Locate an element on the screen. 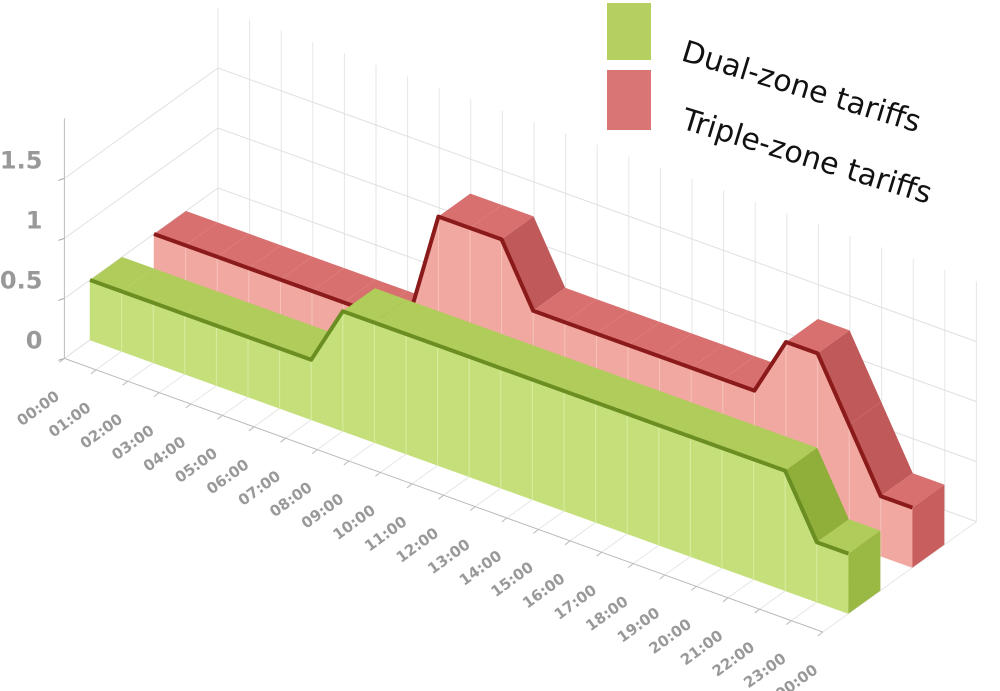  y-tick-label: 0 is located at coordinates (34, 340).